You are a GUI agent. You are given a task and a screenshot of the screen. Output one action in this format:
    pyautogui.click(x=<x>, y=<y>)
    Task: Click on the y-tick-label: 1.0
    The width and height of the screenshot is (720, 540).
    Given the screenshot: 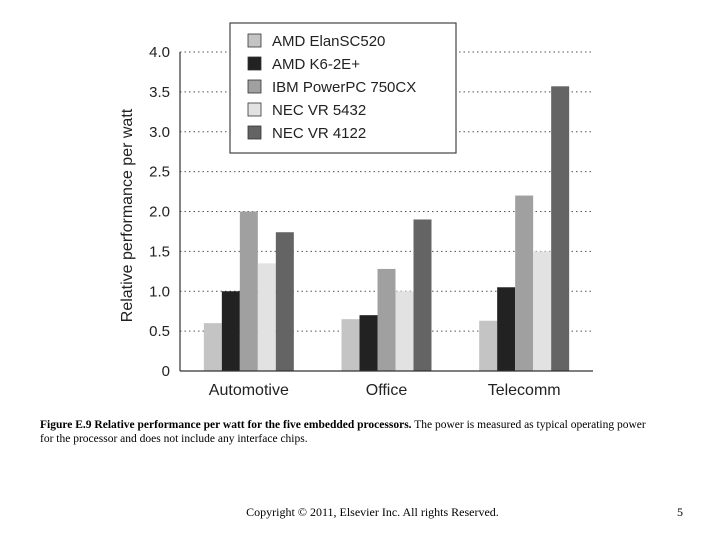 What is the action you would take?
    pyautogui.click(x=159, y=291)
    